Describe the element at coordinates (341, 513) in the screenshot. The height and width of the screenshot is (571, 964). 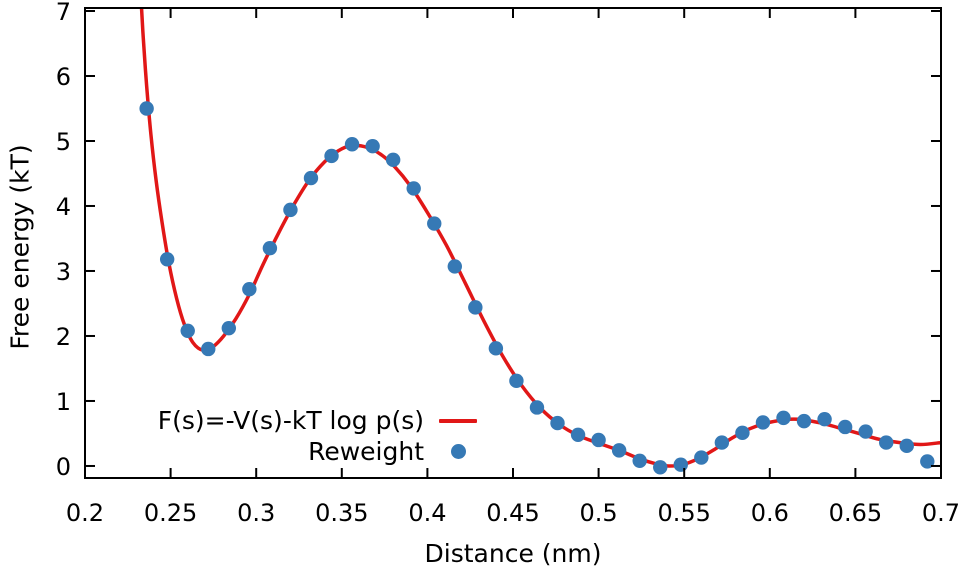
I see `x-tick-label: 0.35` at that location.